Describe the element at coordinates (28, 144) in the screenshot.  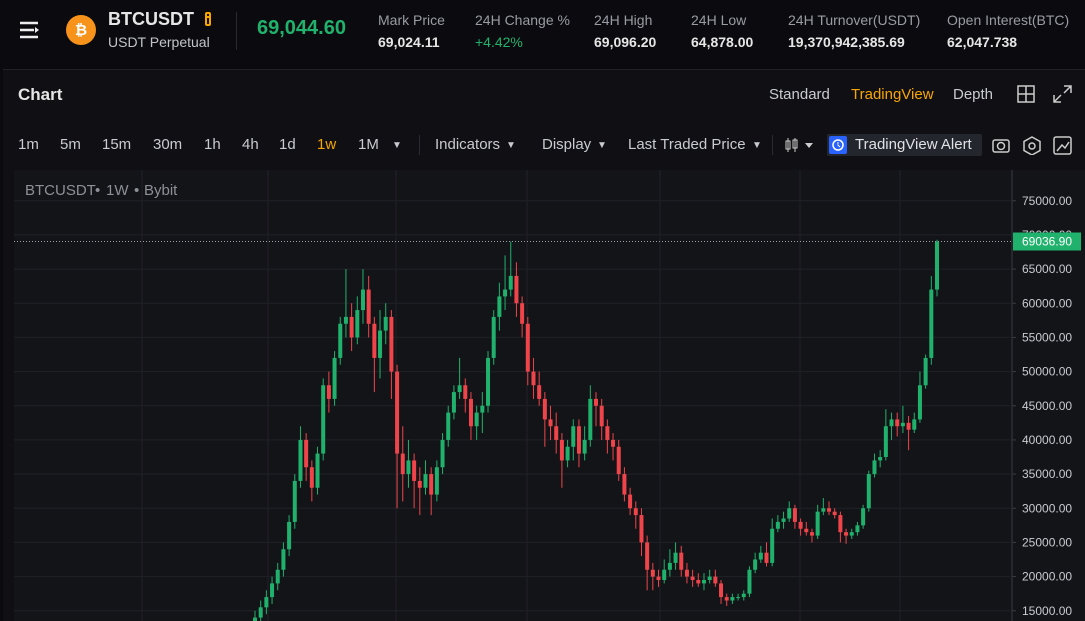
I see `interval: 1m` at that location.